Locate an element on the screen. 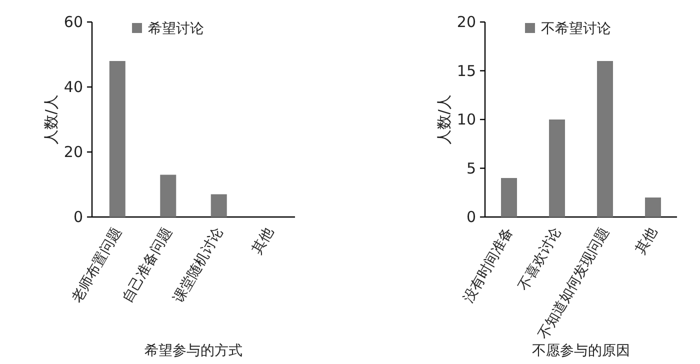 The height and width of the screenshot is (364, 700). x-axis-title: 不愿参与的原因 is located at coordinates (581, 351).